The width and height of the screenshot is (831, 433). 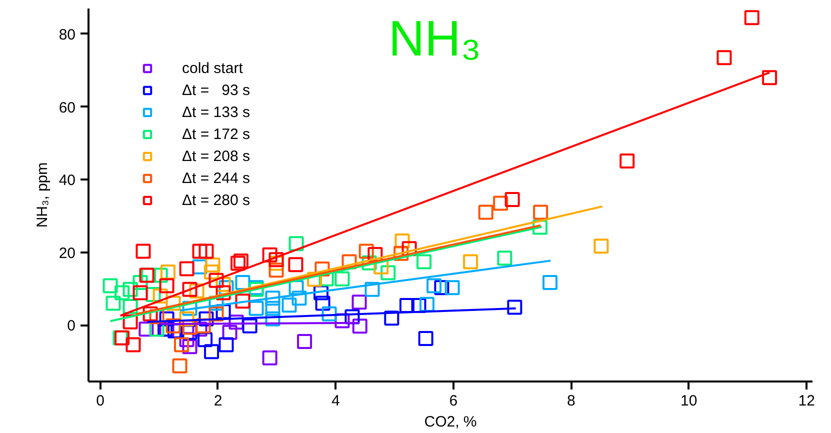 I want to click on y-tick-label: 40, so click(x=67, y=181).